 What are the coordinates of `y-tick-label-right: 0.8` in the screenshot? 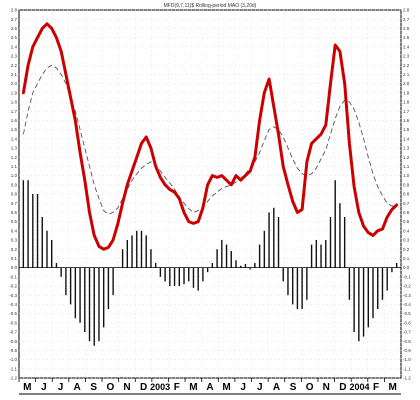 It's located at (406, 194).